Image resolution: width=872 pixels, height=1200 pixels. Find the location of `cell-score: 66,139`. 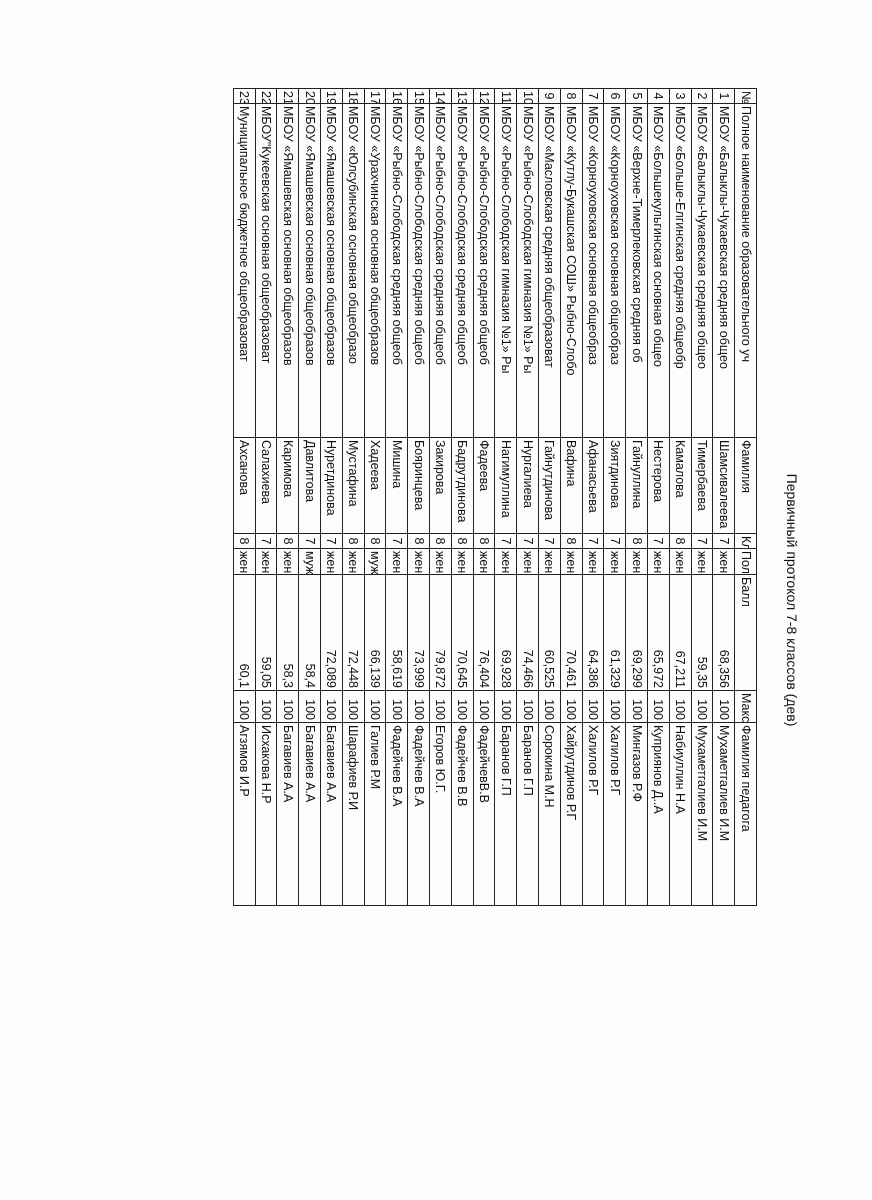

cell-score: 66,139 is located at coordinates (375, 632).